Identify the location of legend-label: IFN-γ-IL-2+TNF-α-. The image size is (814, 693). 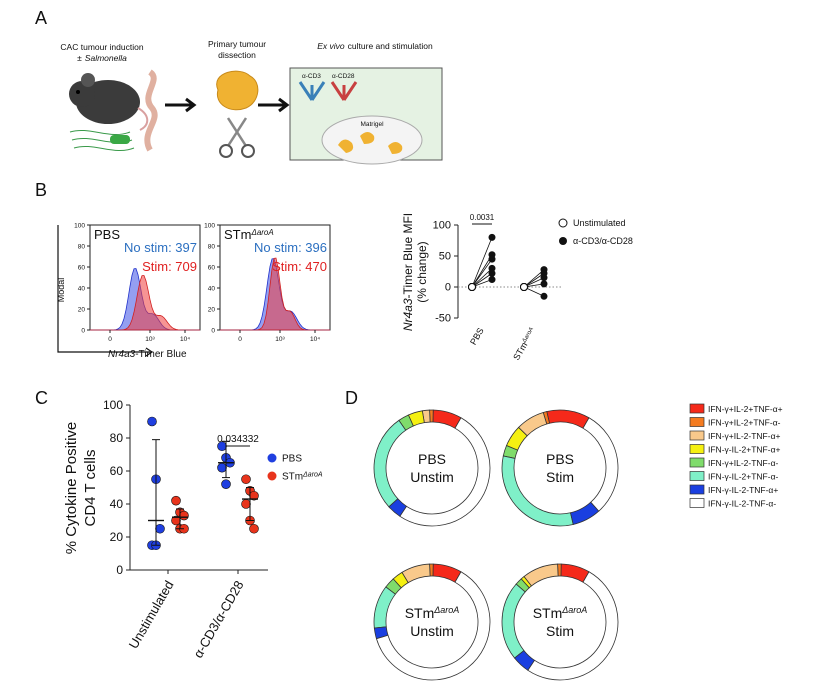
(743, 477).